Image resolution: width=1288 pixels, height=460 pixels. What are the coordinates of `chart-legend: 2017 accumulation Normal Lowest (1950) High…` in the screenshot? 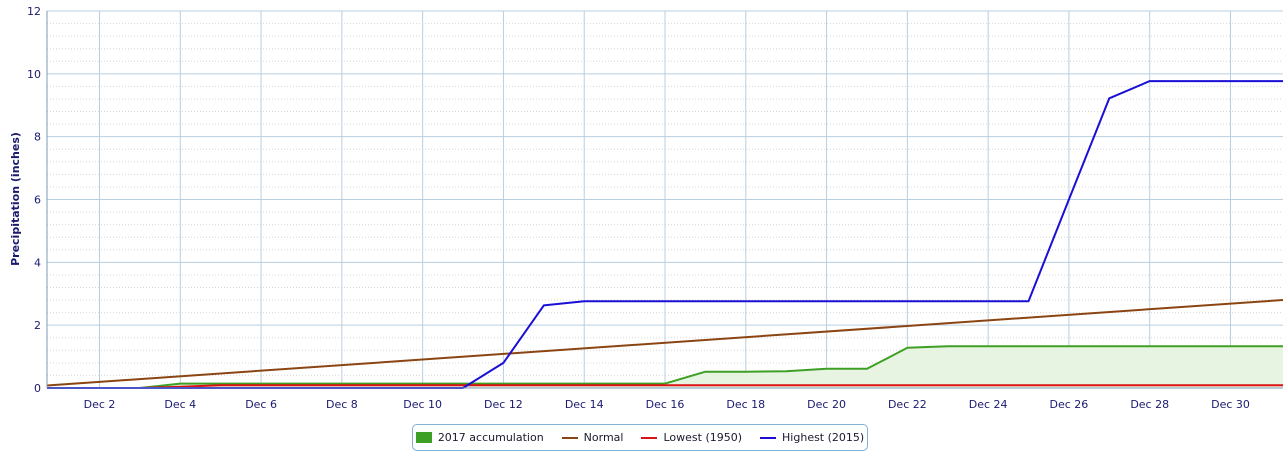 It's located at (640, 437).